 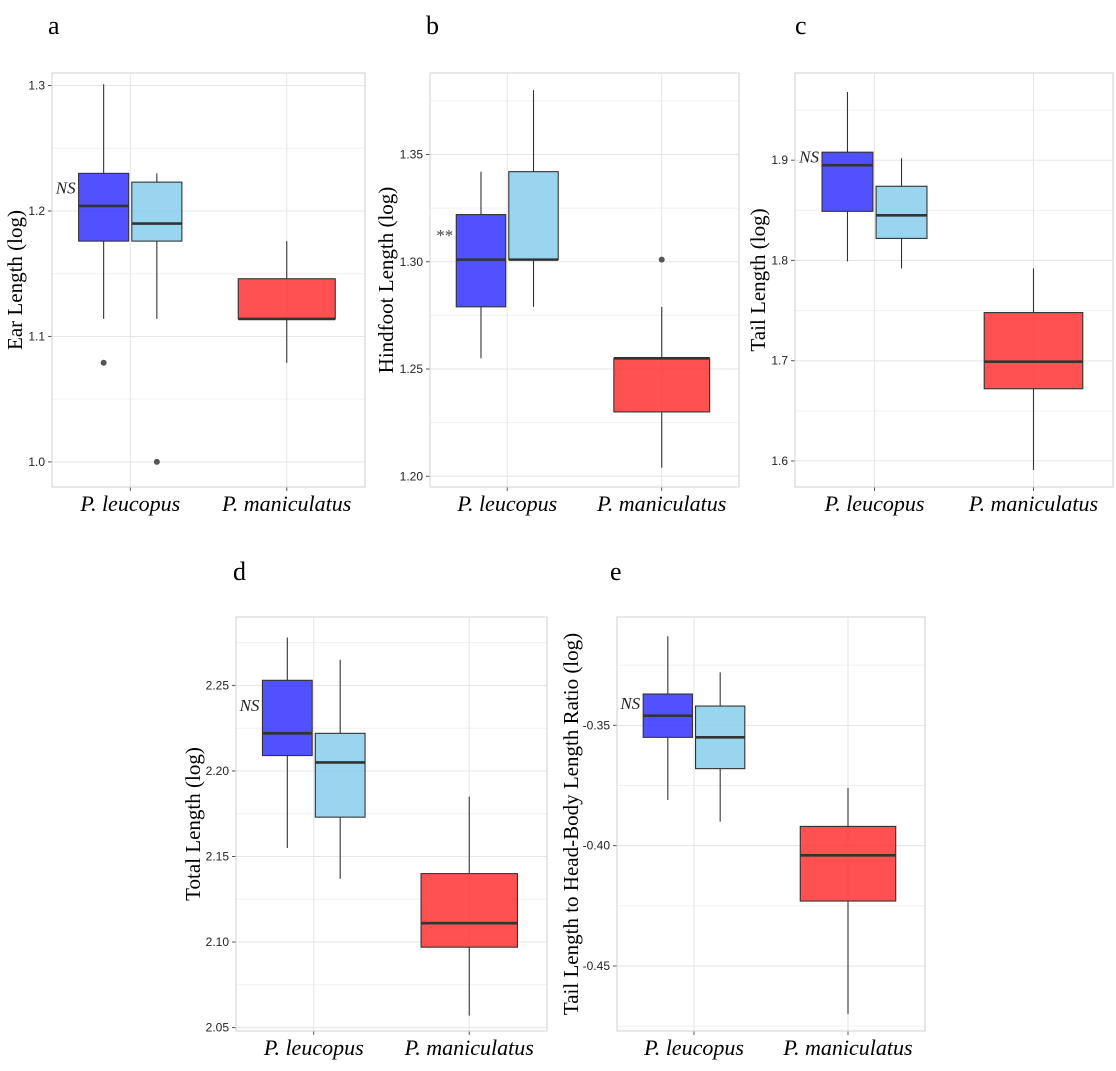 What do you see at coordinates (54, 25) in the screenshot?
I see `panel-letter: a` at bounding box center [54, 25].